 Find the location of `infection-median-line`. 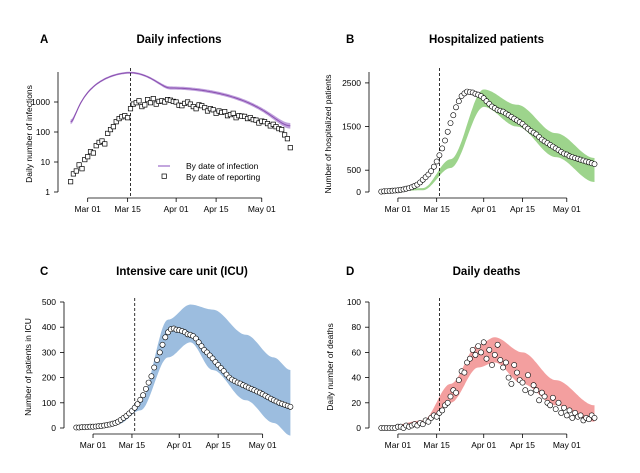

infection-median-line is located at coordinates (180, 99).